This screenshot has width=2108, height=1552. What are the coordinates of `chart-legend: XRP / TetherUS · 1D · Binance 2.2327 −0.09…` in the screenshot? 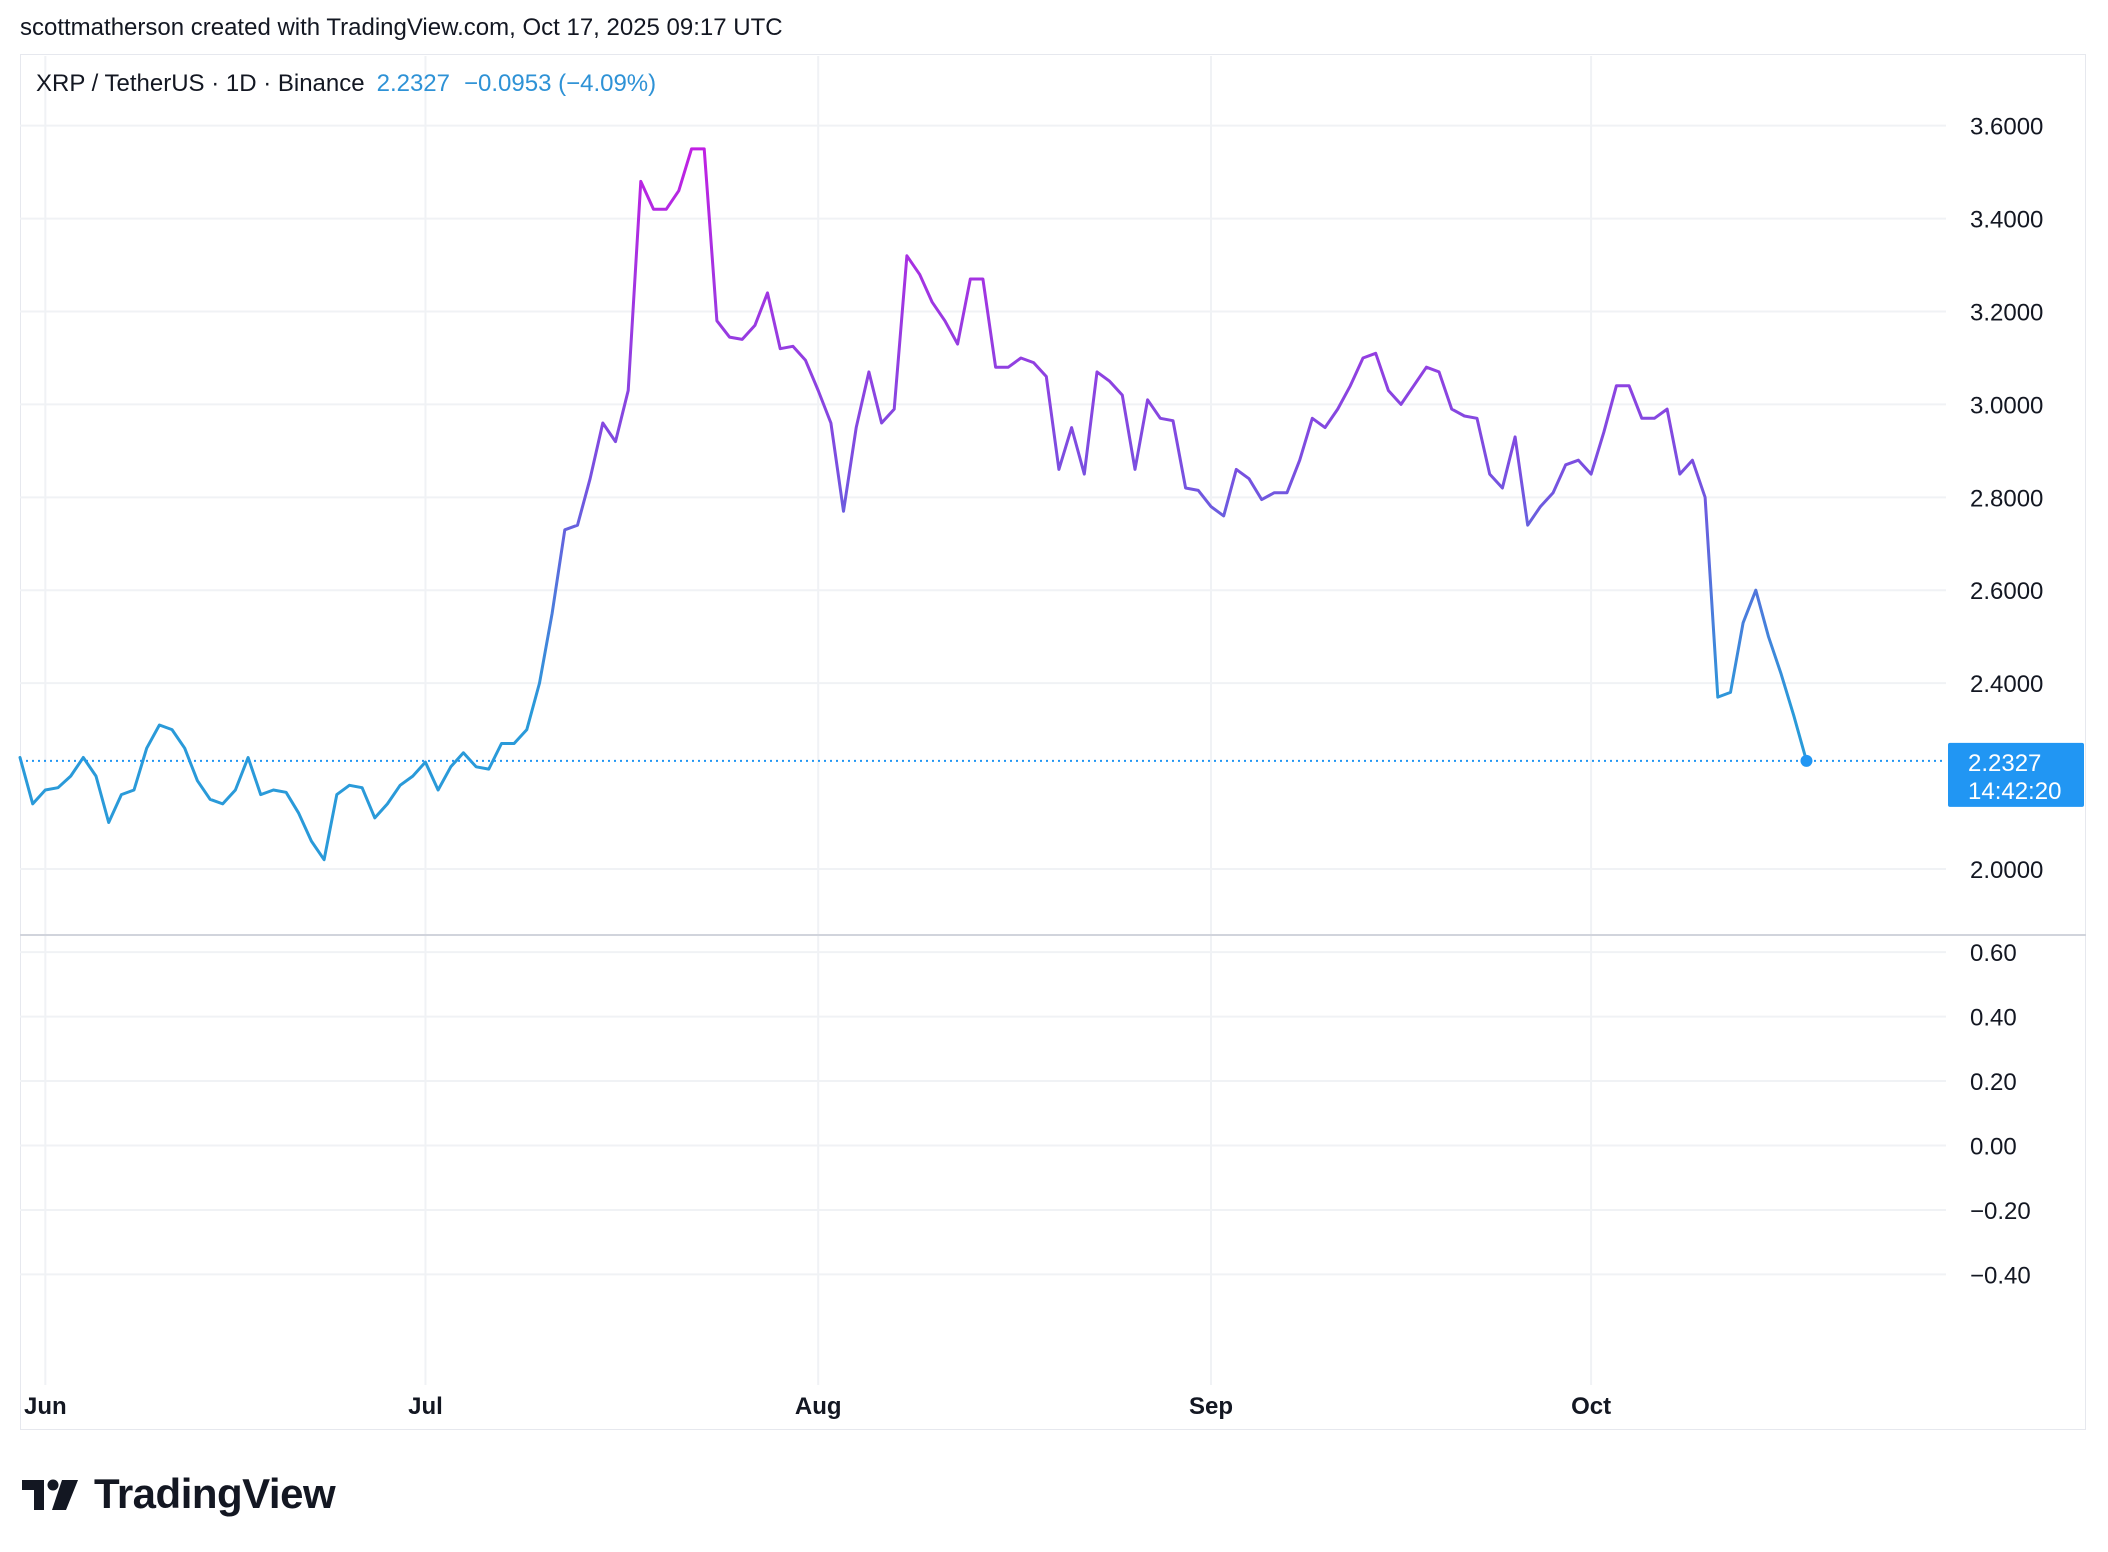 It's located at (346, 84).